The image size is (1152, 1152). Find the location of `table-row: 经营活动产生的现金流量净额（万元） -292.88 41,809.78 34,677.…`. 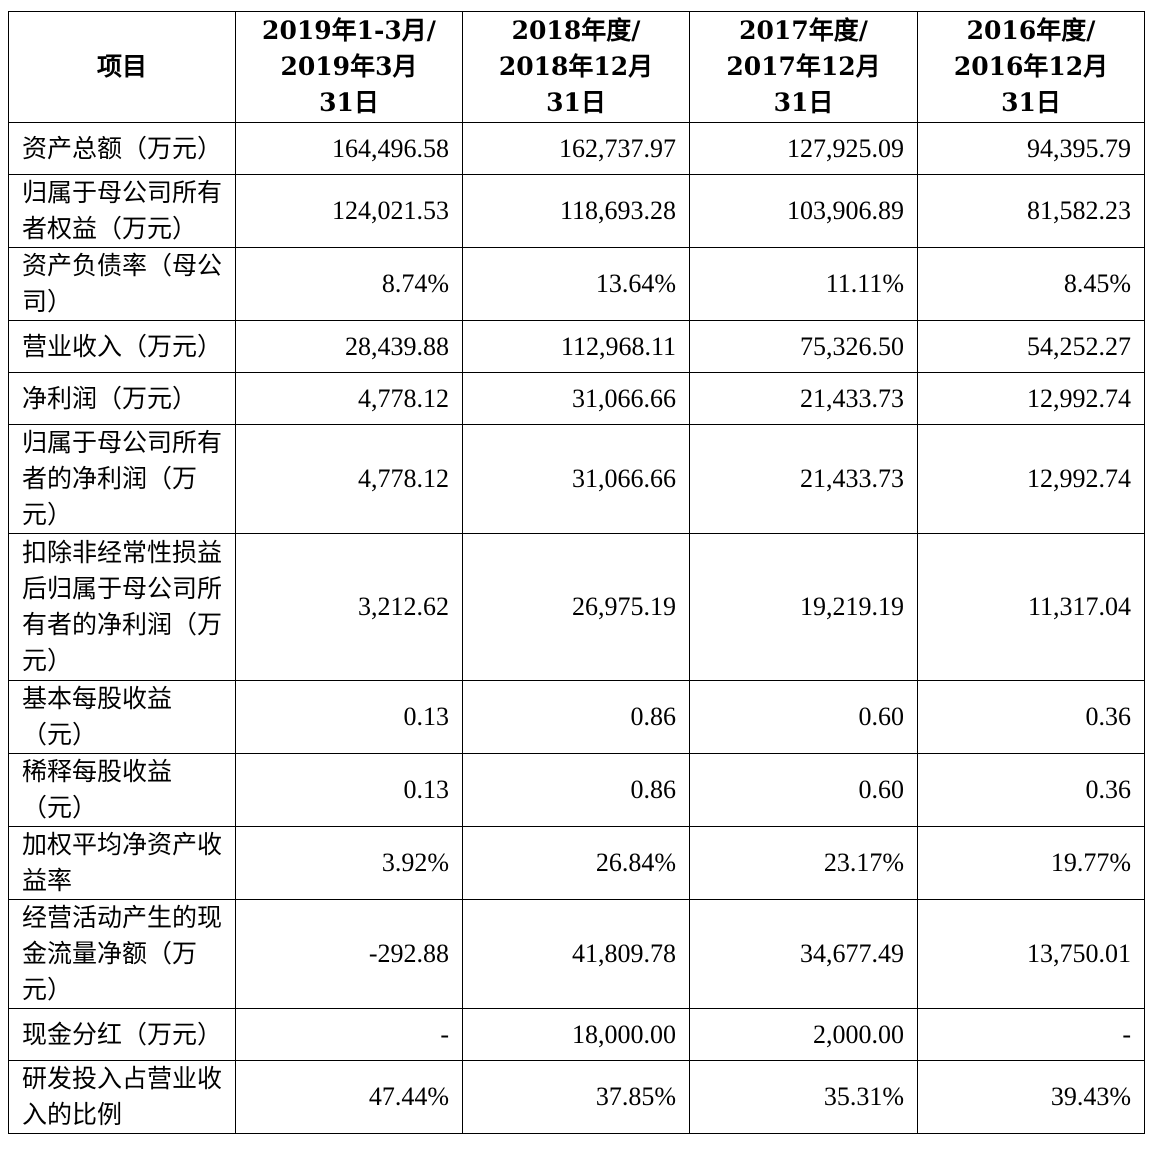

table-row: 经营活动产生的现金流量净额（万元） -292.88 41,809.78 34,677.… is located at coordinates (576, 954).